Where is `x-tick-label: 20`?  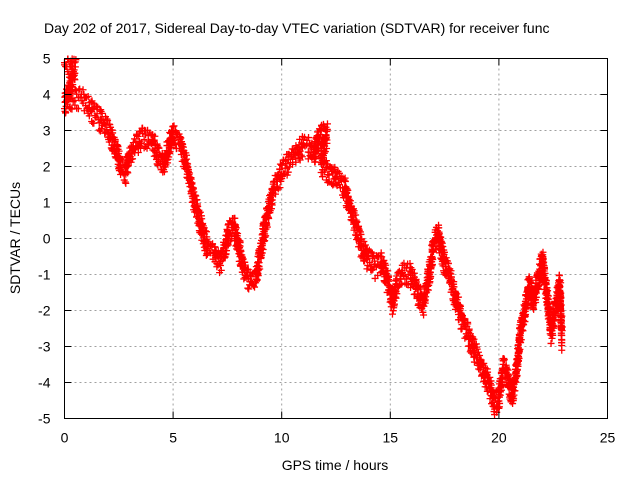 x-tick-label: 20 is located at coordinates (499, 438).